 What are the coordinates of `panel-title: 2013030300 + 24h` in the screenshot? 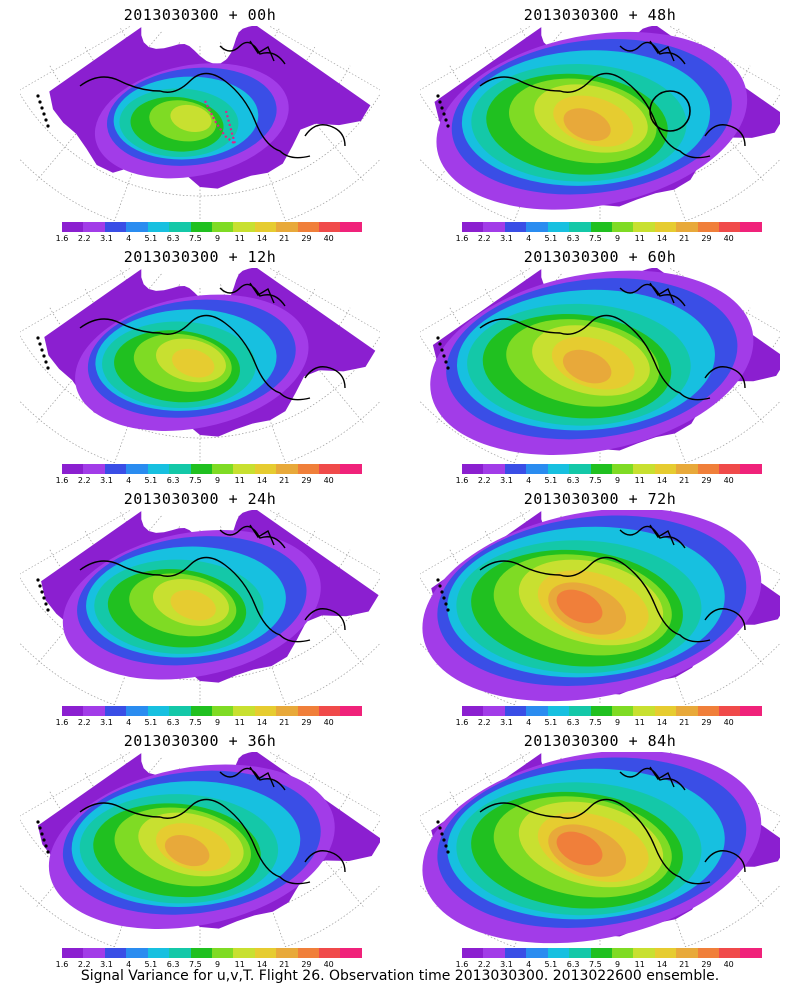 It's located at (200, 499).